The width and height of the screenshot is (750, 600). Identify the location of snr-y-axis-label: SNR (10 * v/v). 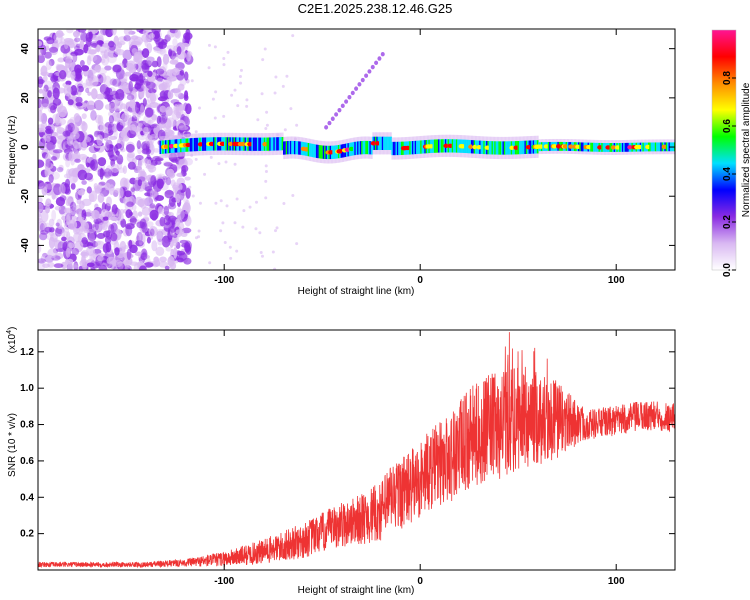
(12, 445).